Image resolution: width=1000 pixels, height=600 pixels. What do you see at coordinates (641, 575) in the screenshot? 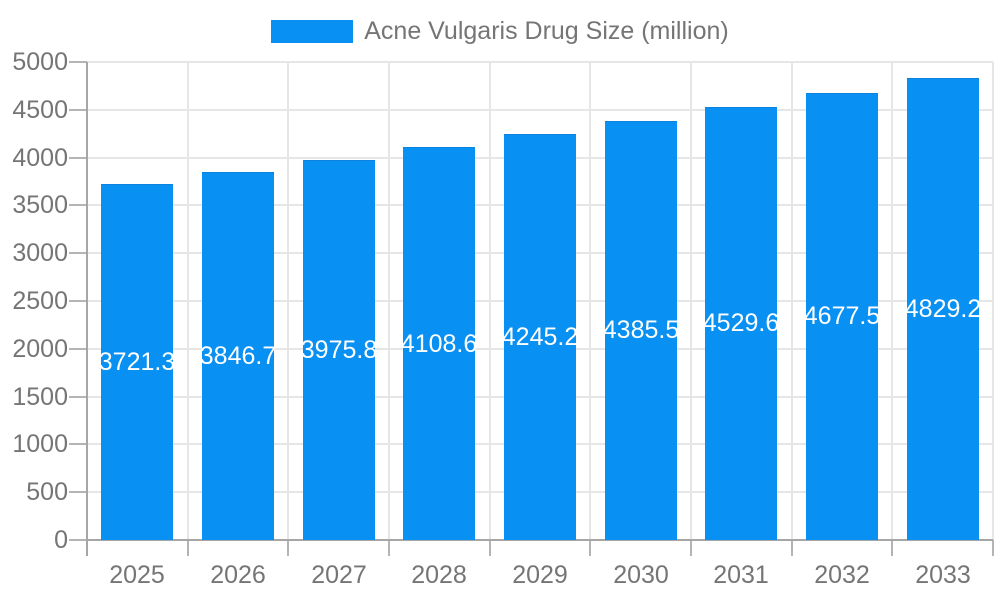
I see `x-axis-label: 2030` at bounding box center [641, 575].